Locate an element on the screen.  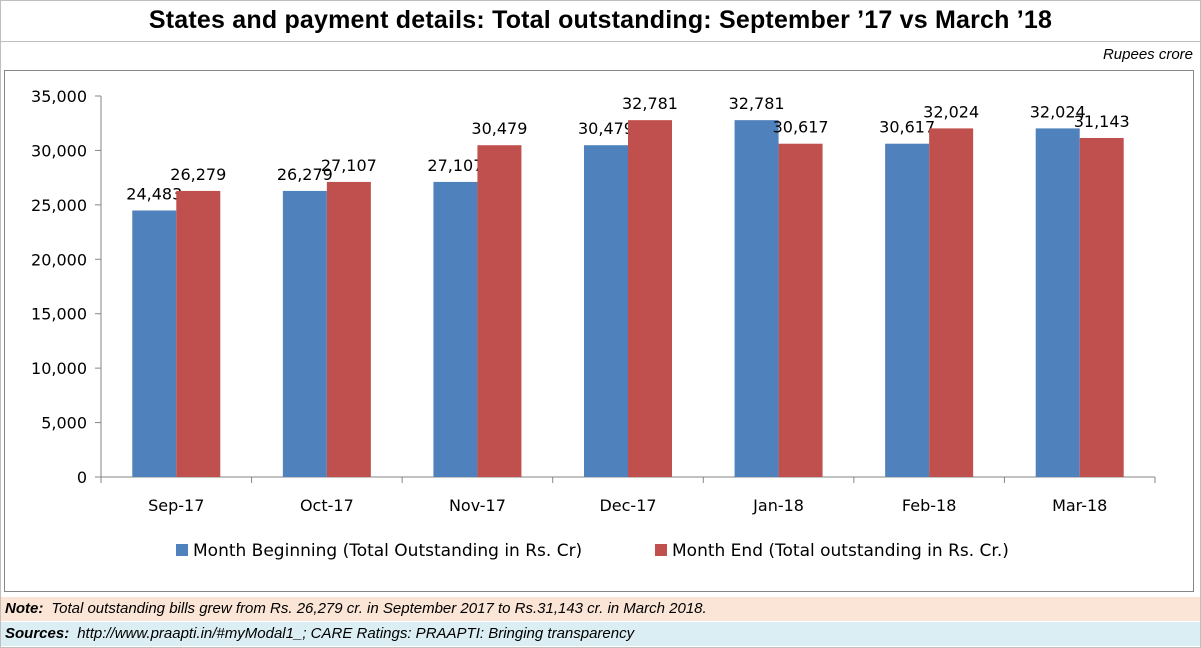
x-tick-label: Dec-17 is located at coordinates (627, 505).